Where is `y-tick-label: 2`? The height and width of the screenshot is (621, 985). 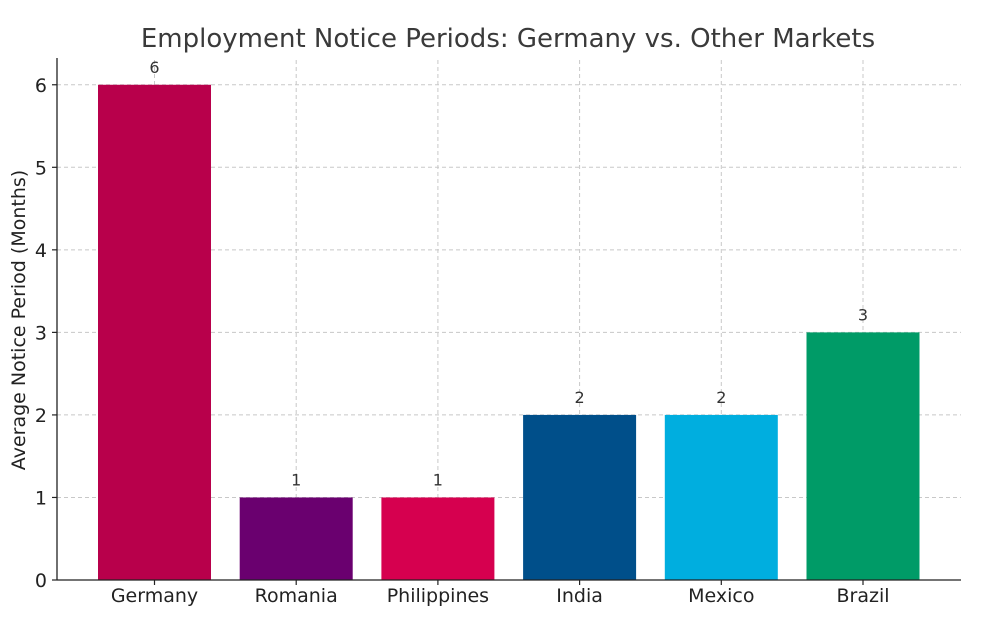 y-tick-label: 2 is located at coordinates (41, 416).